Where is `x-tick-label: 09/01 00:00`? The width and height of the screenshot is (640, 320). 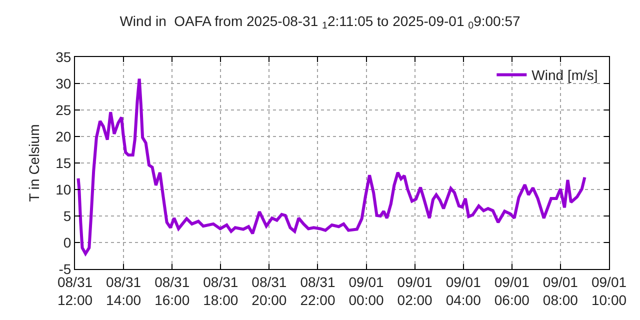
x-tick-label: 09/01 00:00 is located at coordinates (366, 291).